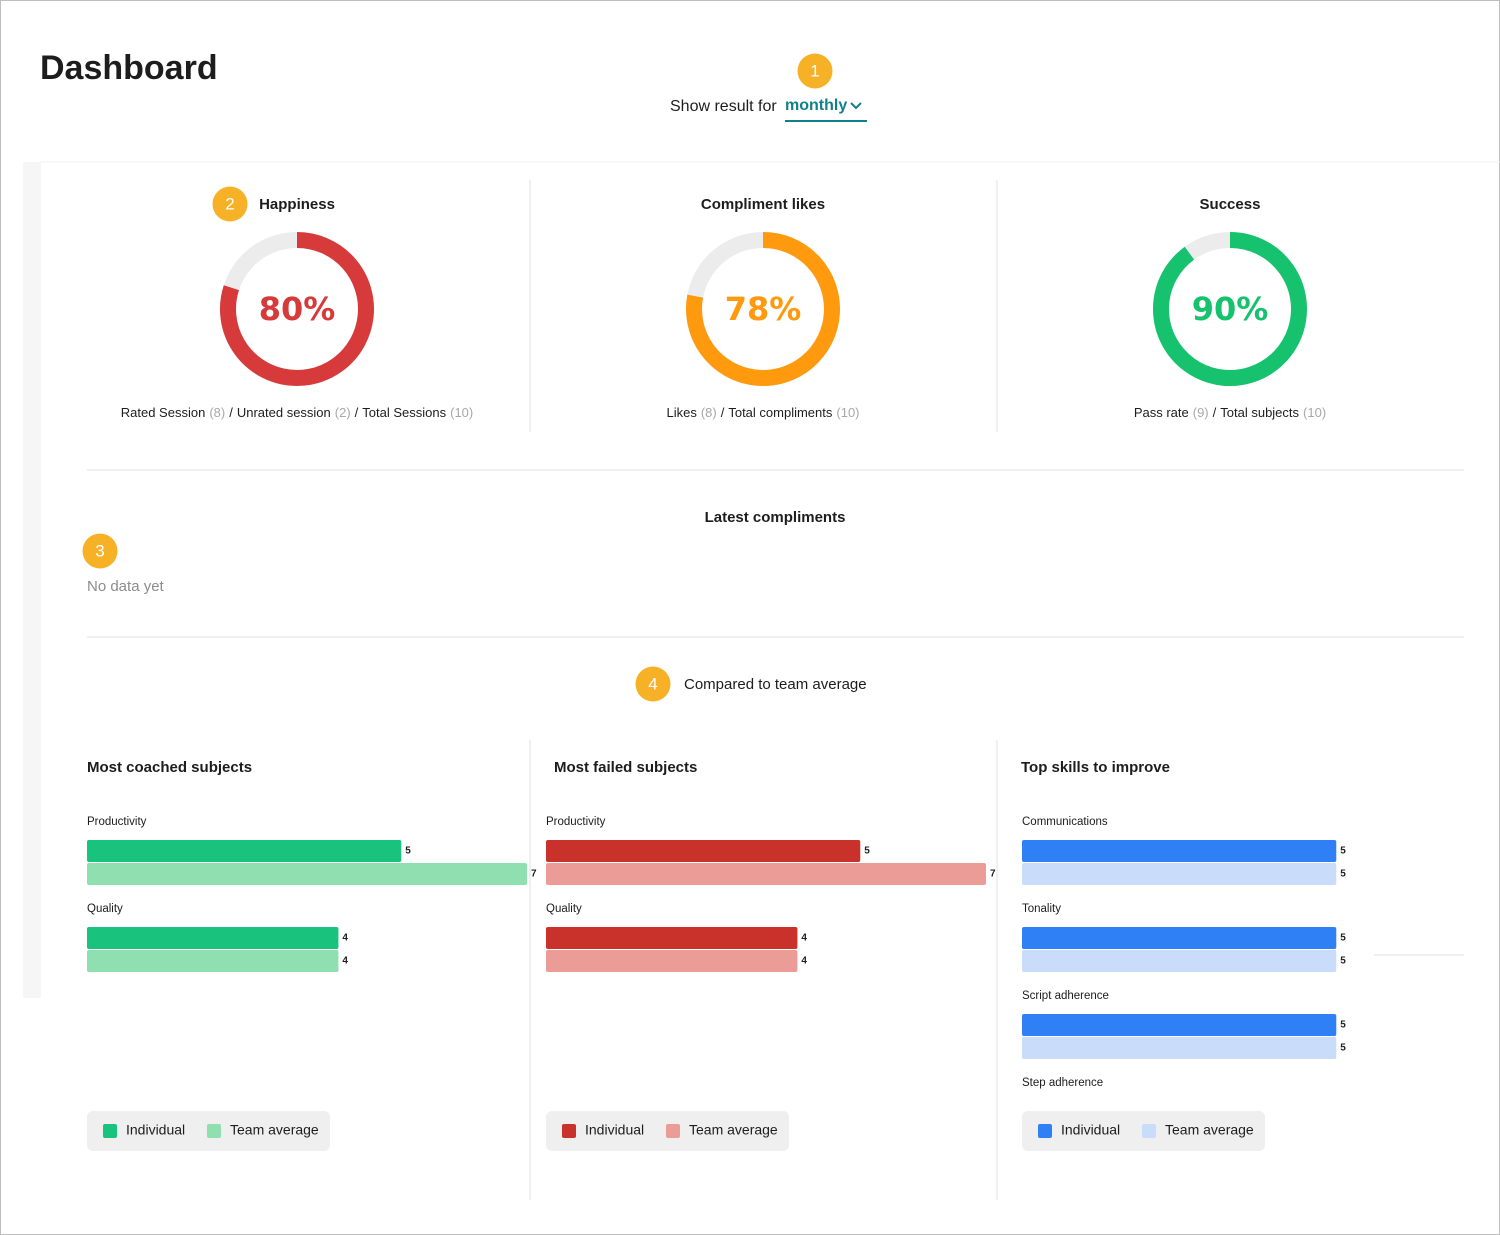 Image resolution: width=1500 pixels, height=1235 pixels. What do you see at coordinates (856, 106) in the screenshot?
I see `chevron` at bounding box center [856, 106].